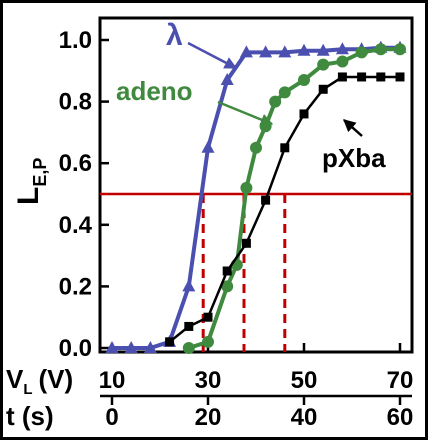 The image size is (428, 440). Describe the element at coordinates (76, 225) in the screenshot. I see `y-tick-label: 0.4` at that location.